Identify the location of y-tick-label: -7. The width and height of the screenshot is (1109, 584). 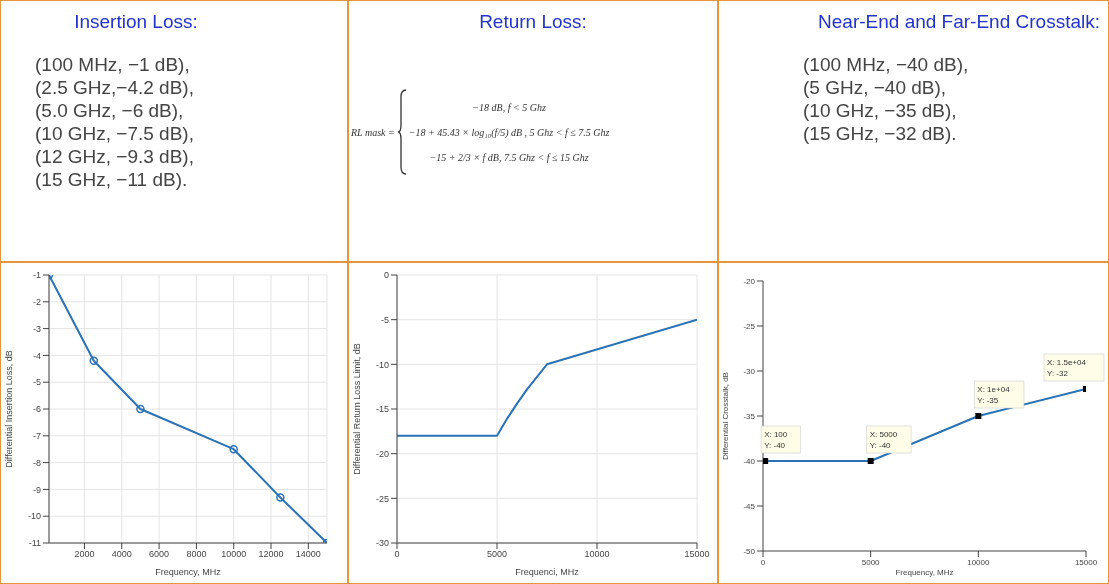
(36, 435).